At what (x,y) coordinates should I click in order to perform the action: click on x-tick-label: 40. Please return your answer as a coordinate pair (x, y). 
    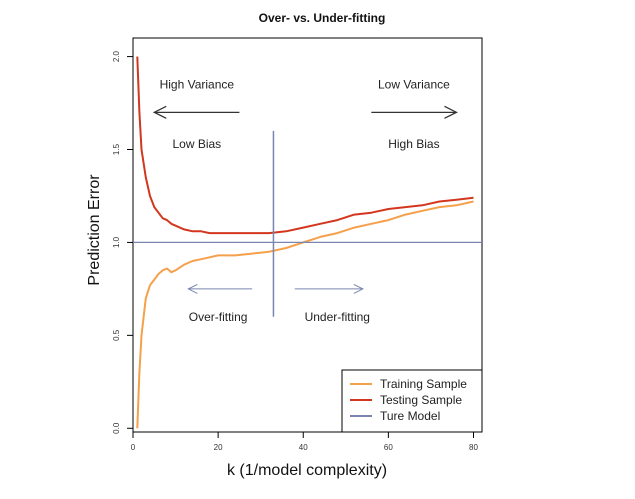
    Looking at the image, I should click on (303, 447).